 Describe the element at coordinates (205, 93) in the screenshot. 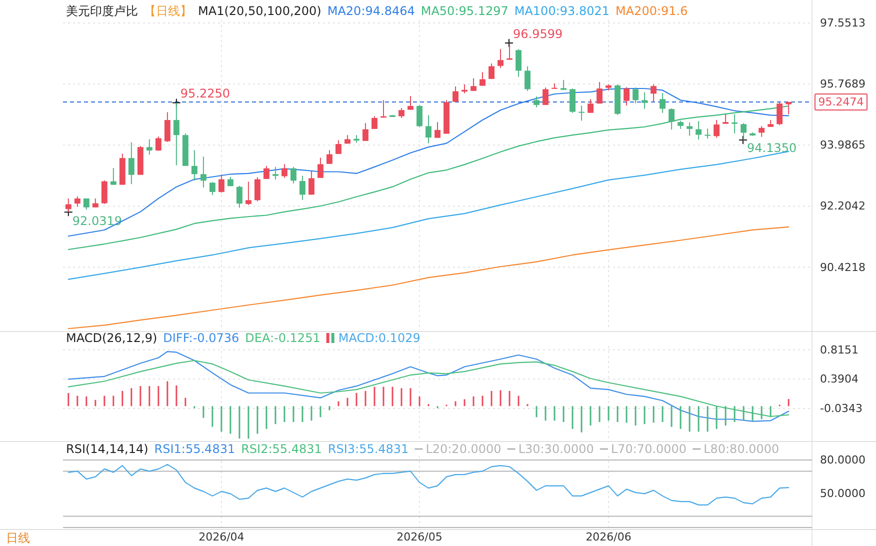

I see `annotation: 95.2250` at that location.